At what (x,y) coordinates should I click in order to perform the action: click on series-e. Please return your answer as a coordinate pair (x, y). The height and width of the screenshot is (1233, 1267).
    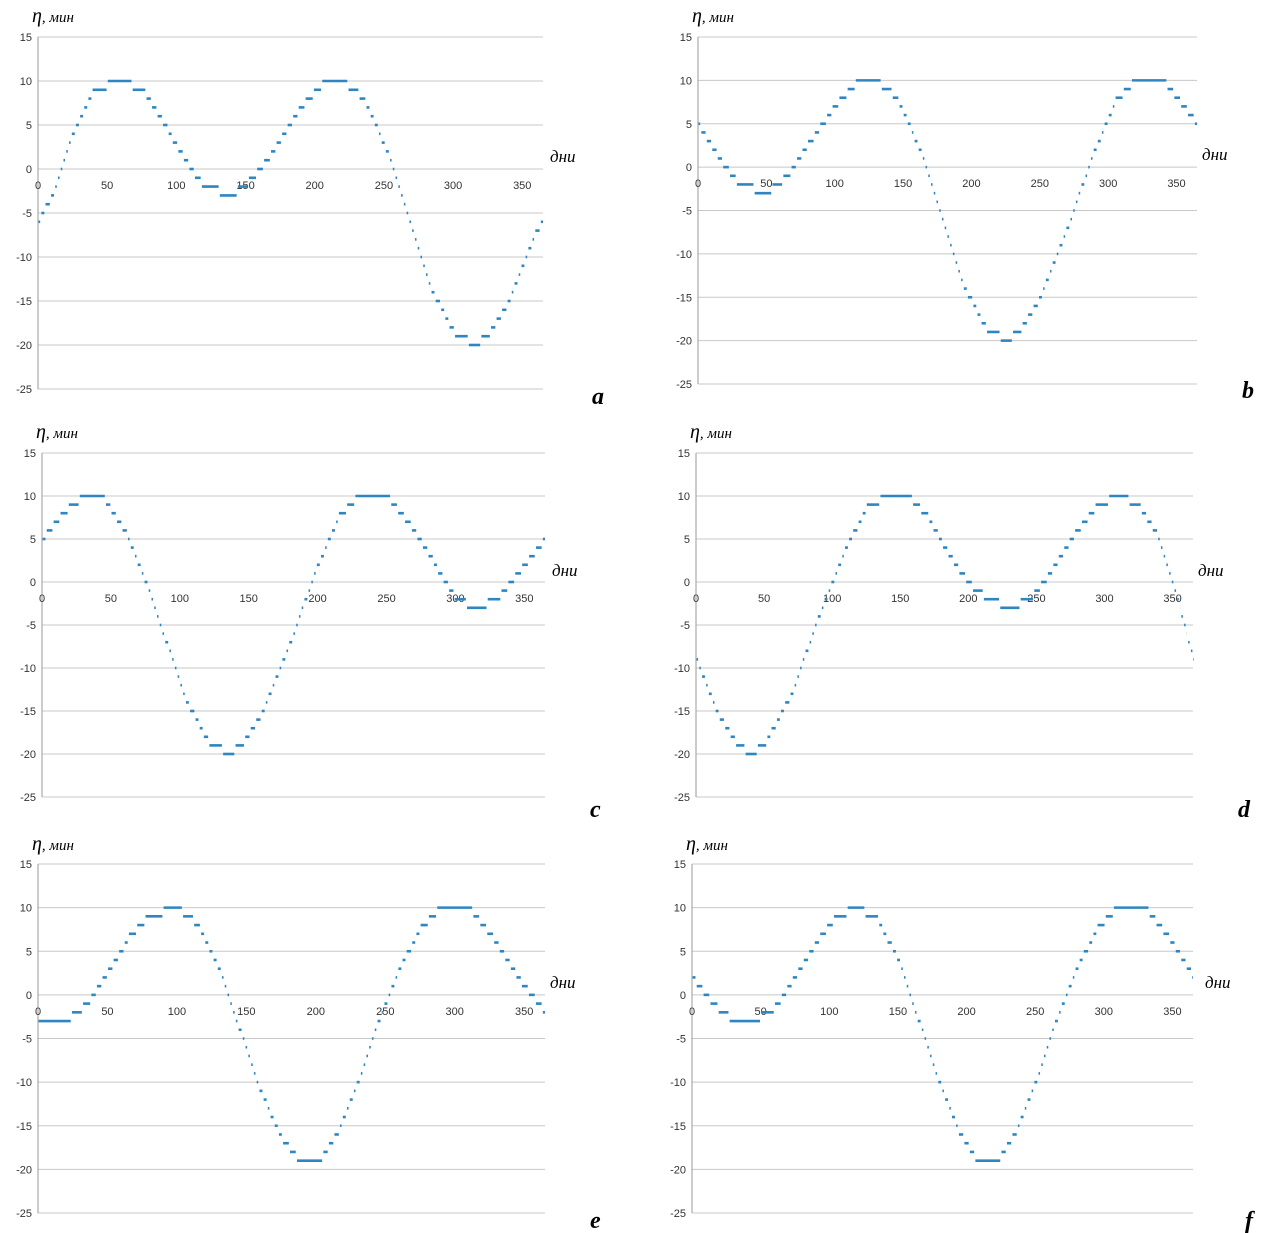
    Looking at the image, I should click on (291, 1034).